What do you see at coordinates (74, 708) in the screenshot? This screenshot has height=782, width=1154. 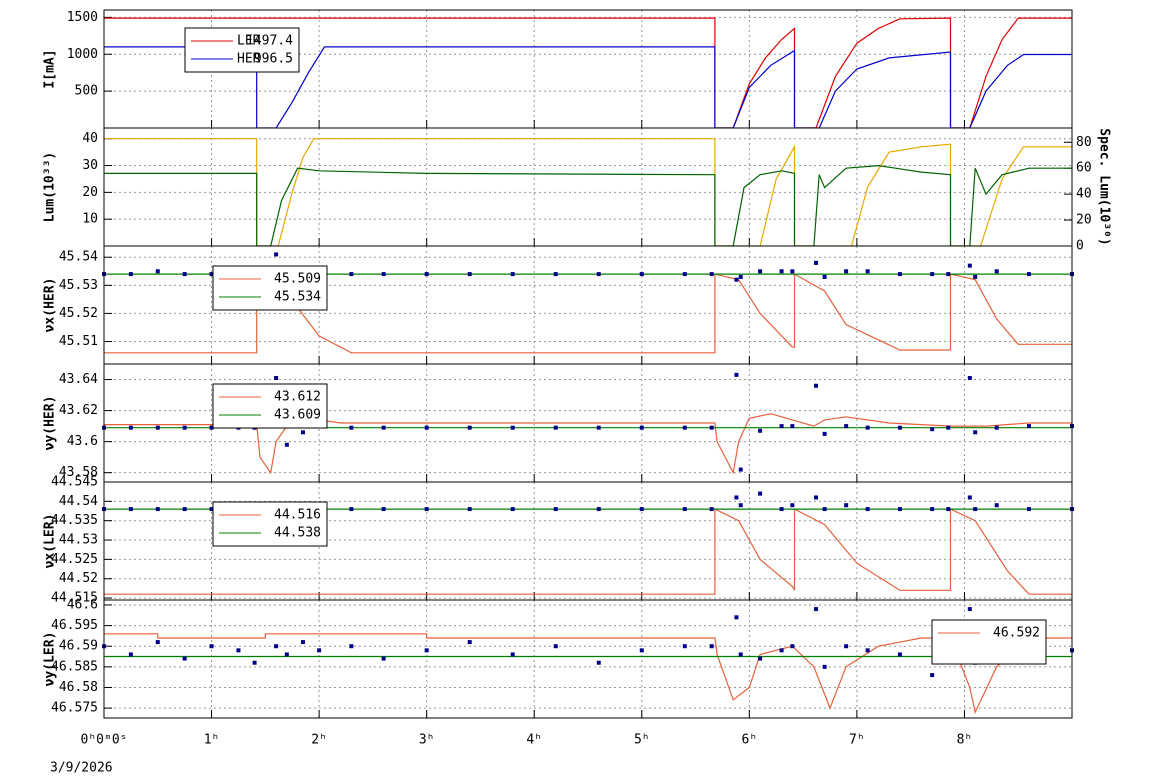 I see `y-tick-label: 46.575` at bounding box center [74, 708].